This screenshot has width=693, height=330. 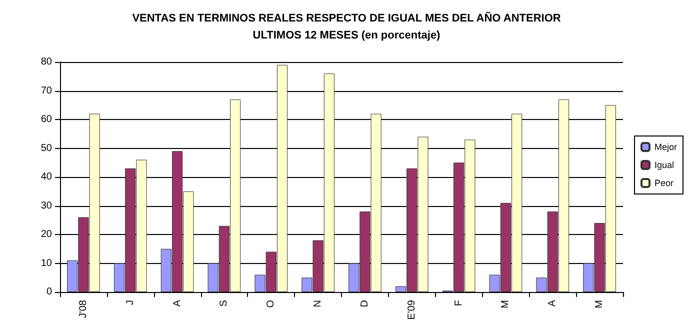 I want to click on x-tick-label: J'08, so click(x=83, y=309).